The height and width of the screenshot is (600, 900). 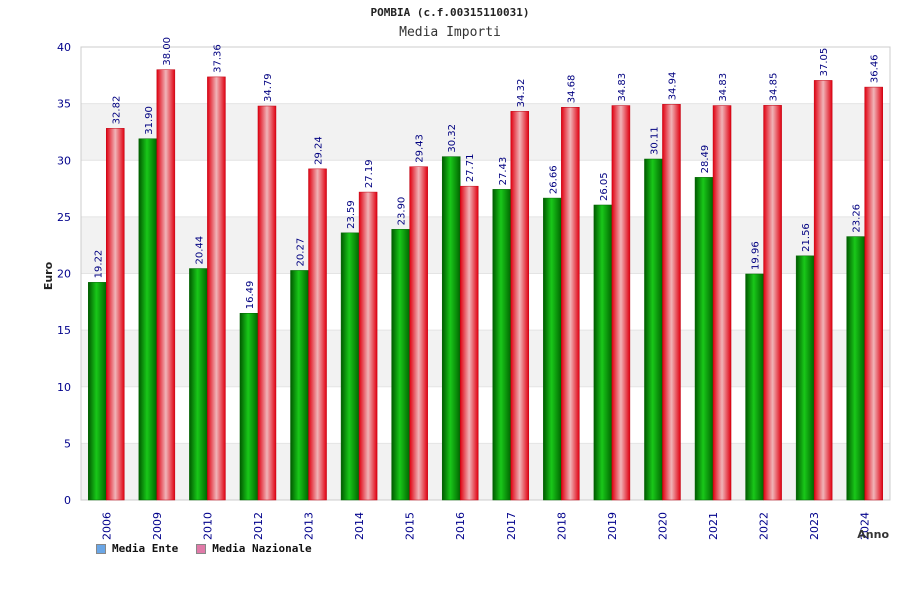 What do you see at coordinates (64, 160) in the screenshot?
I see `y-tick-label: 30` at bounding box center [64, 160].